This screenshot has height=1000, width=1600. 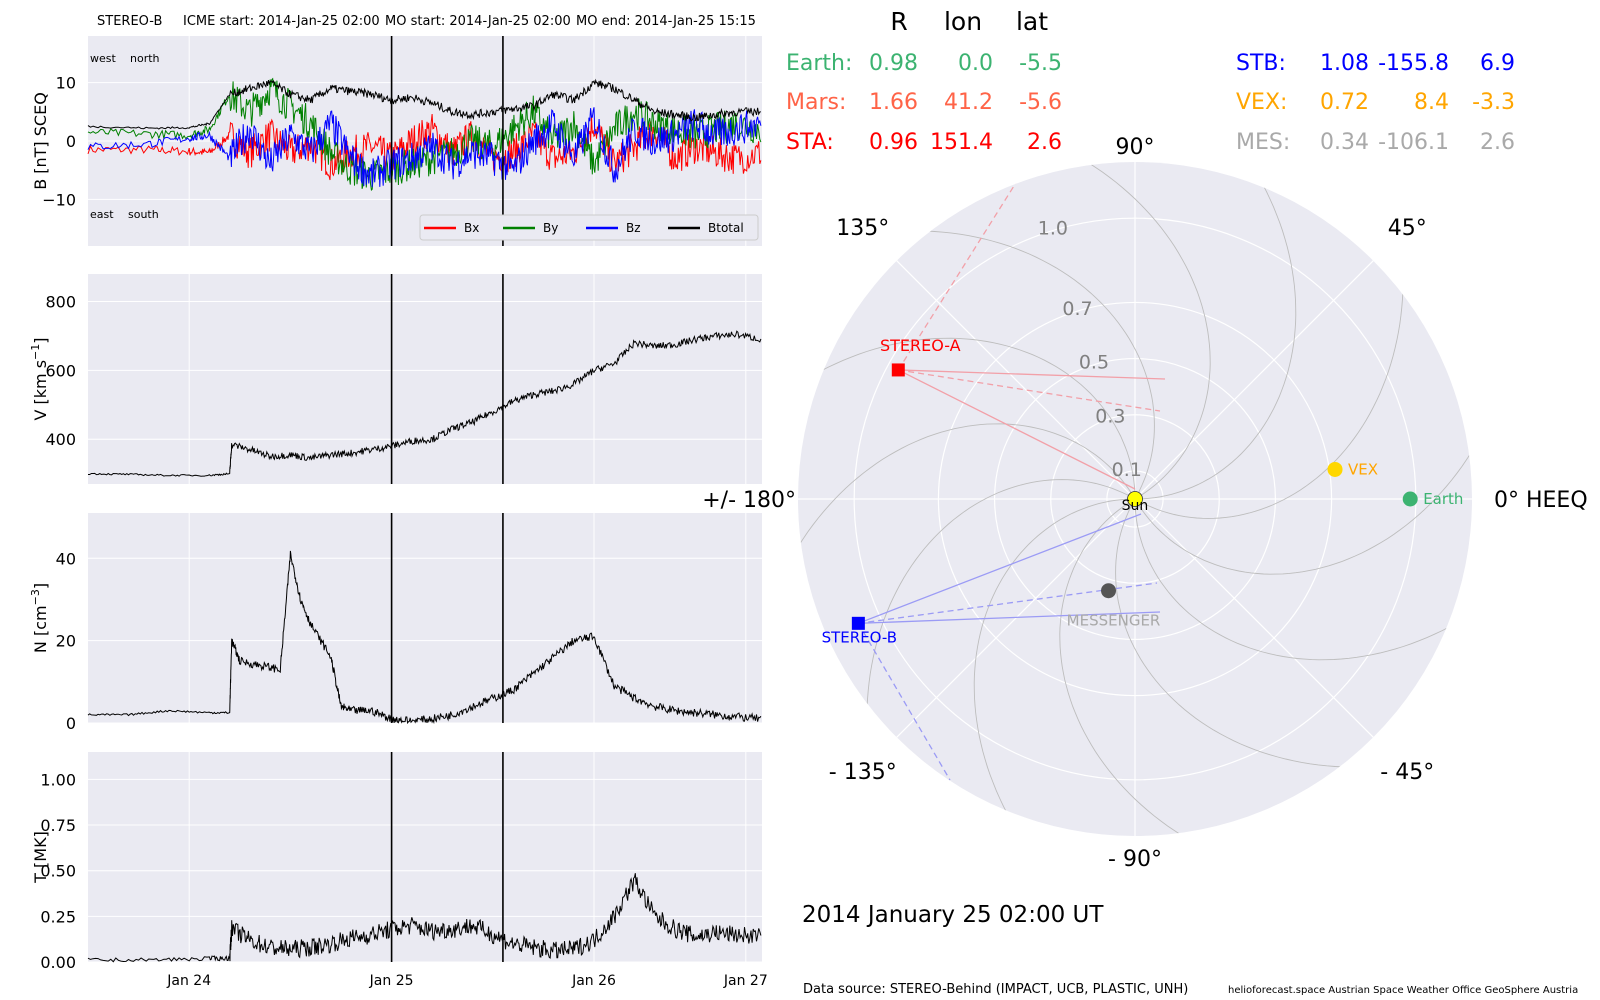 I want to click on angular-label: - 90°, so click(x=1135, y=859).